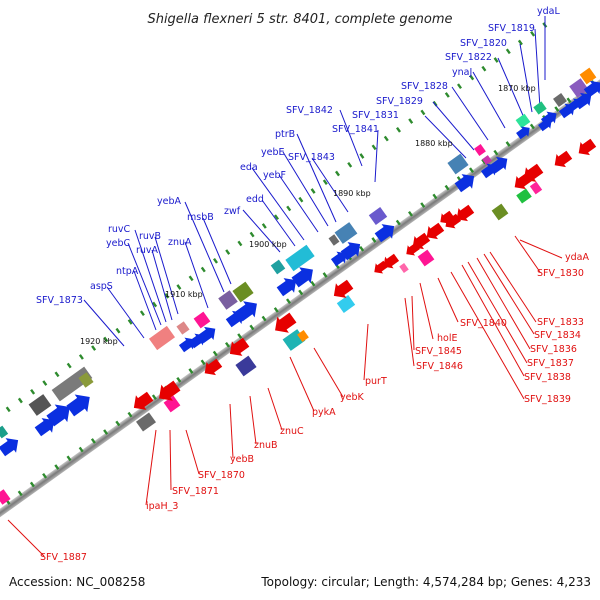 Image resolution: width=600 pixels, height=600 pixels. What do you see at coordinates (311, 157) in the screenshot?
I see `forward-gene-label: SFV_1843` at bounding box center [311, 157].